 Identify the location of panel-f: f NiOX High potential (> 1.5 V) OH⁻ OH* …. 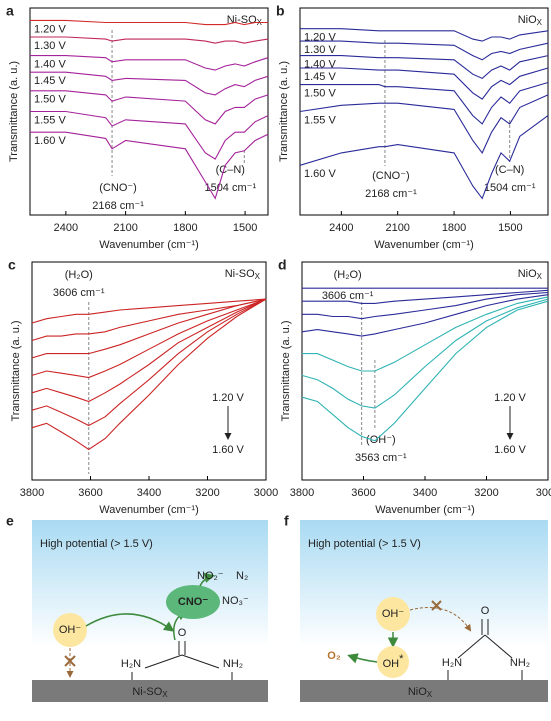
(416, 607).